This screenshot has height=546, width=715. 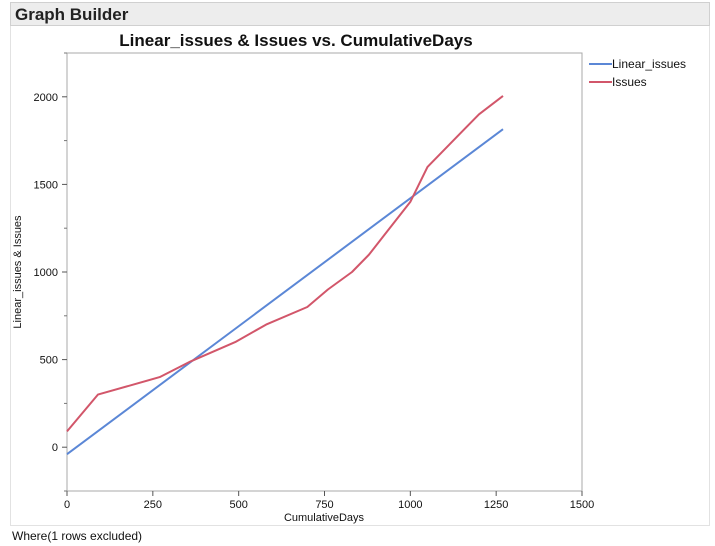 I want to click on y-tick-label: 1500, so click(x=46, y=185).